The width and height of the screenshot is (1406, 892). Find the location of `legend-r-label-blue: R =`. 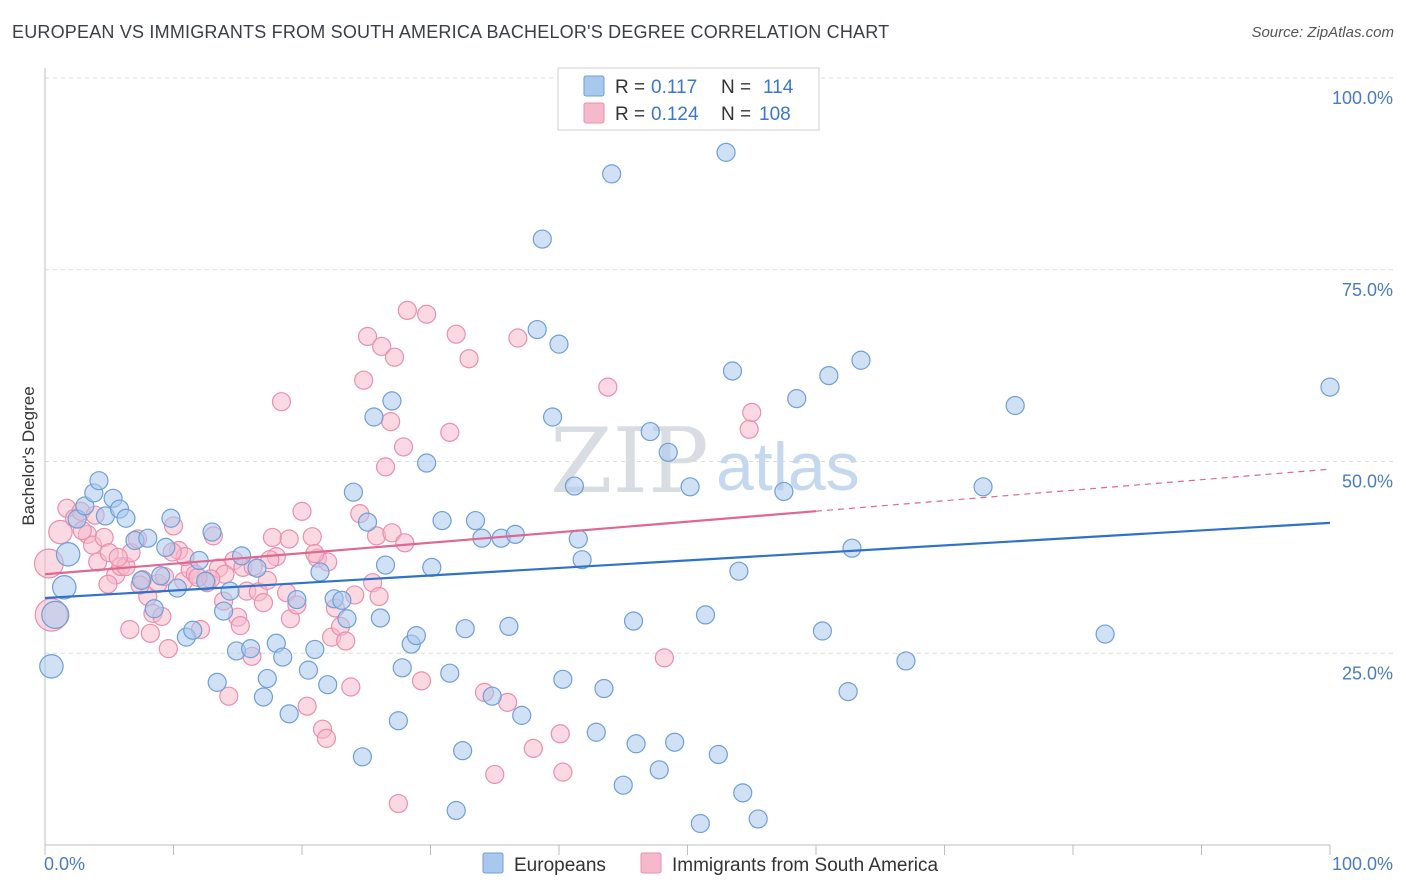

legend-r-label-blue: R = is located at coordinates (630, 87).